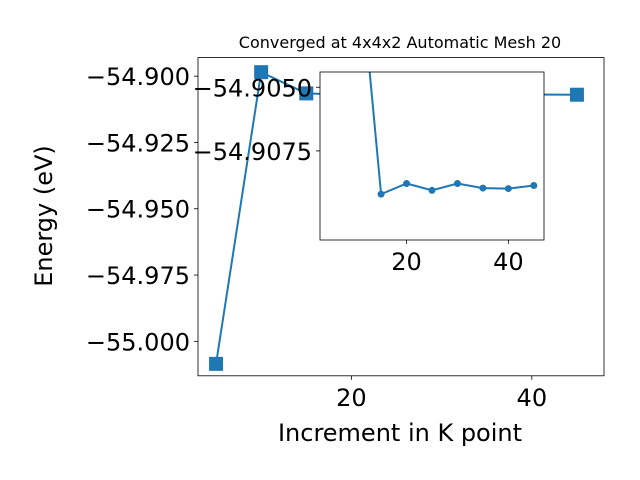 The height and width of the screenshot is (480, 640). I want to click on x-tick-label: 20, so click(351, 398).